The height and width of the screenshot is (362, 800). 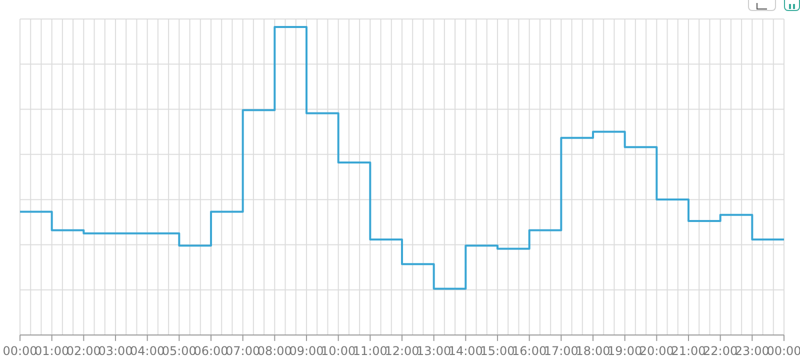 What do you see at coordinates (688, 351) in the screenshot?
I see `x-tick-label: 21:00` at bounding box center [688, 351].